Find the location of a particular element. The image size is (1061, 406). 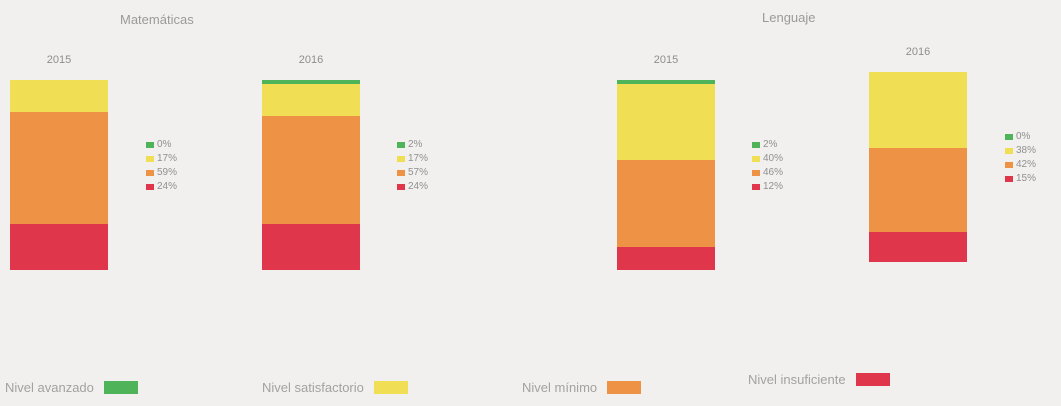

percent-label-row: 12% is located at coordinates (767, 187).